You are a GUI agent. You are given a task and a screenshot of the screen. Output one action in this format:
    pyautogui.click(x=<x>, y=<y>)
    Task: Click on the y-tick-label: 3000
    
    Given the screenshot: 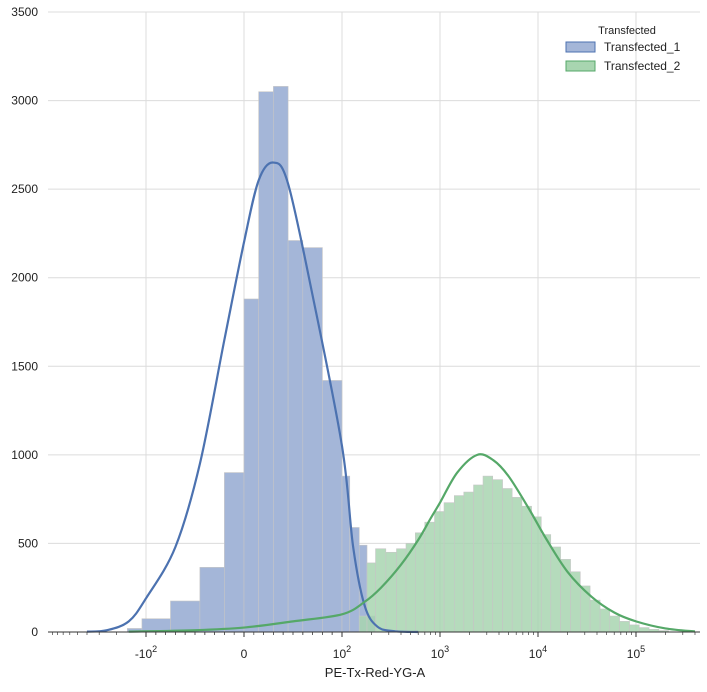 What is the action you would take?
    pyautogui.click(x=24, y=101)
    